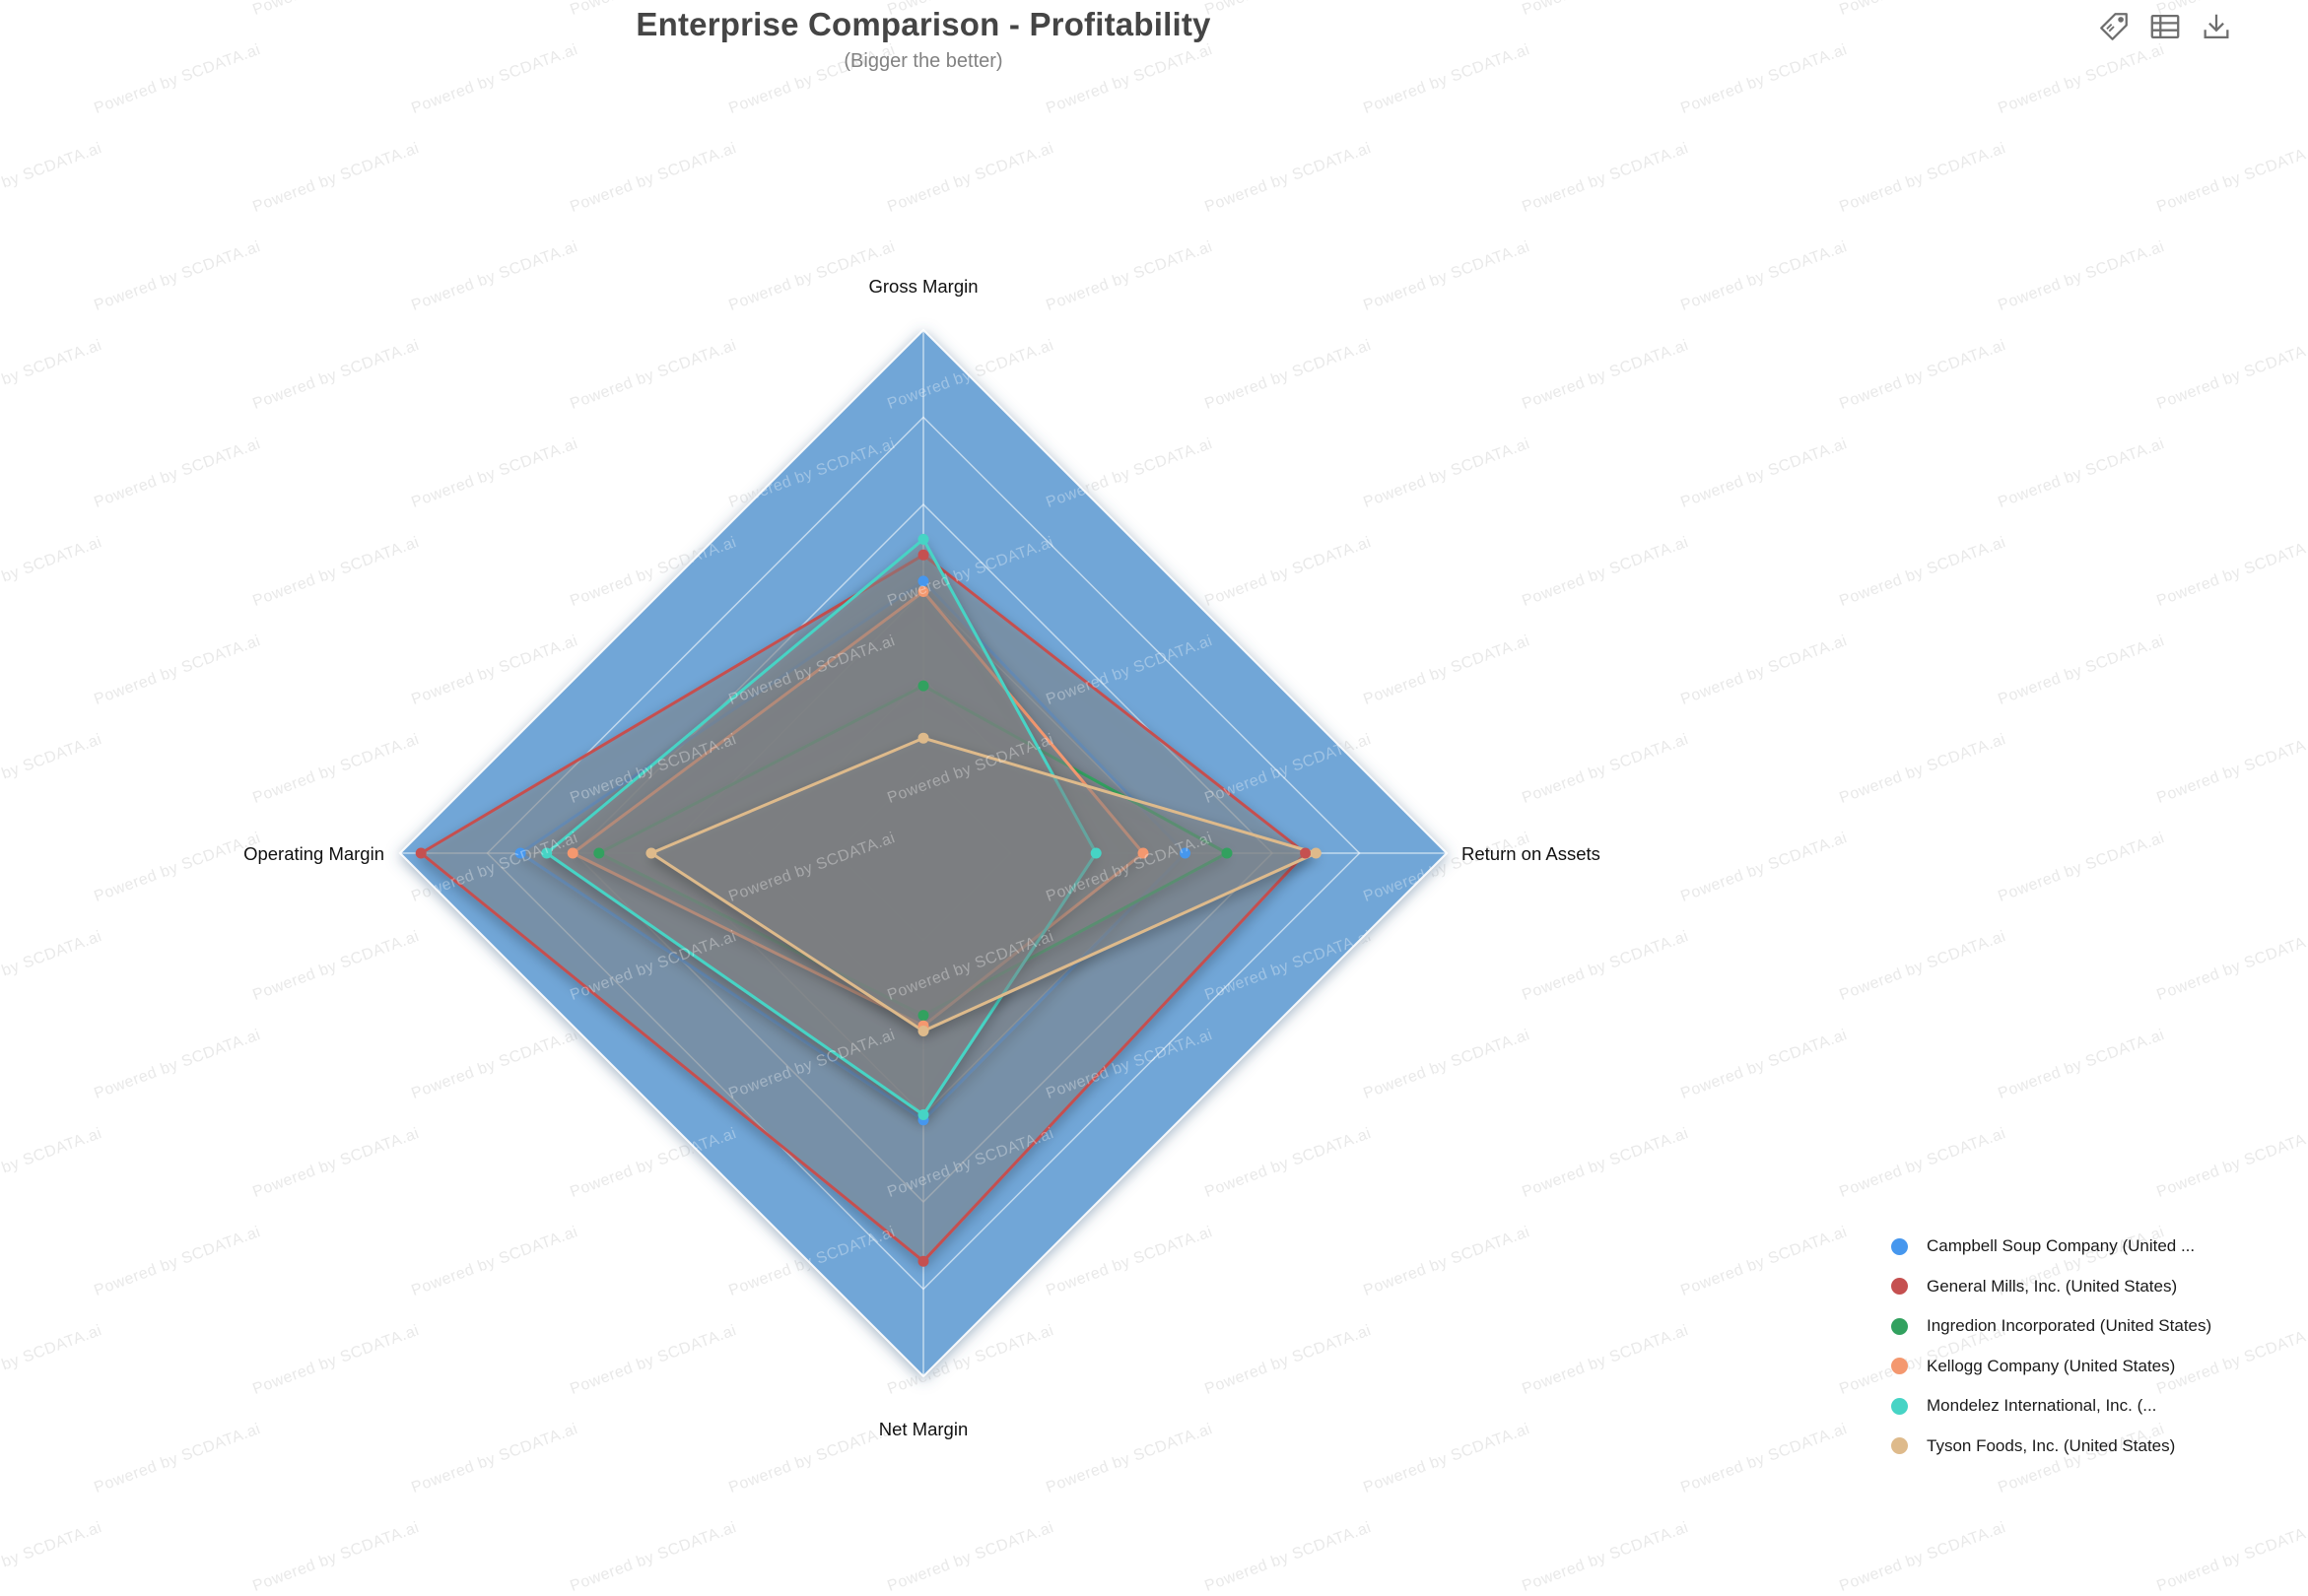 The width and height of the screenshot is (2308, 1596). I want to click on legend-item: Ingredion Incorporated (United States), so click(2051, 1325).